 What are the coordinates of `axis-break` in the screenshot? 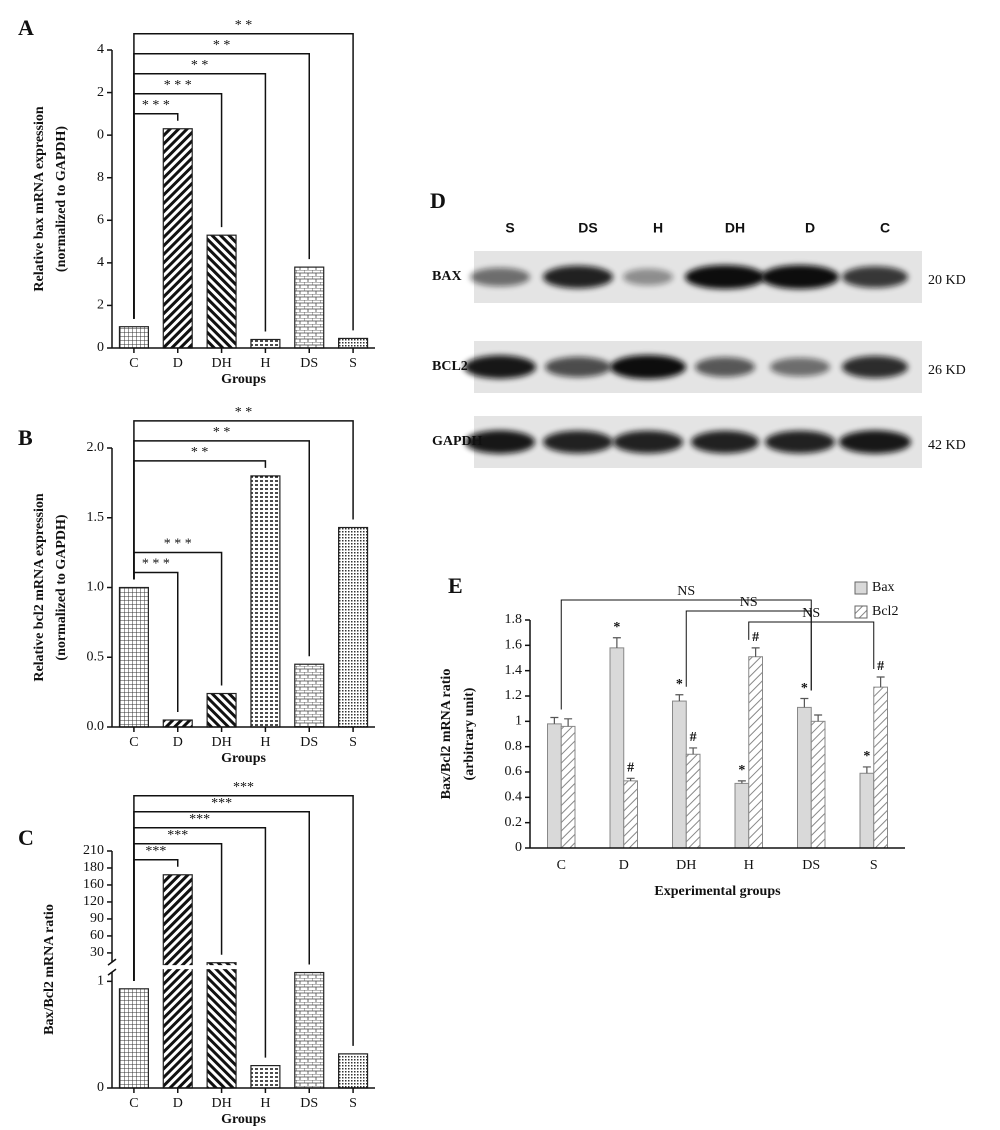 It's located at (112, 967).